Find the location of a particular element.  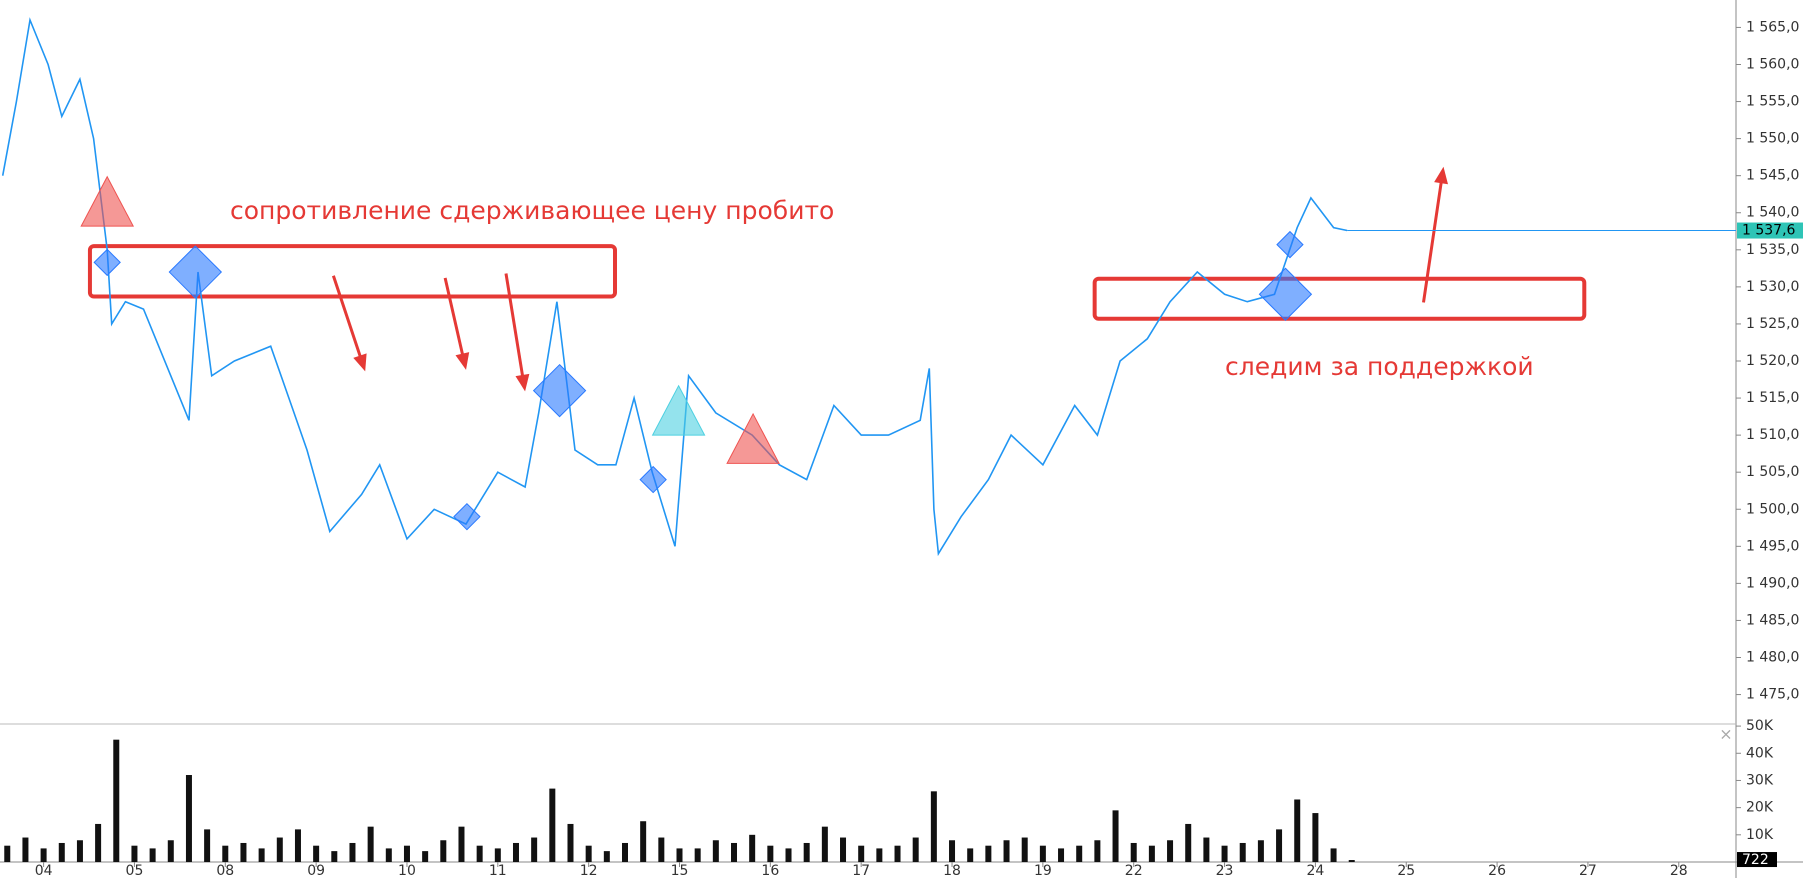

y-tick-label: 1 525,0 is located at coordinates (1772, 324).